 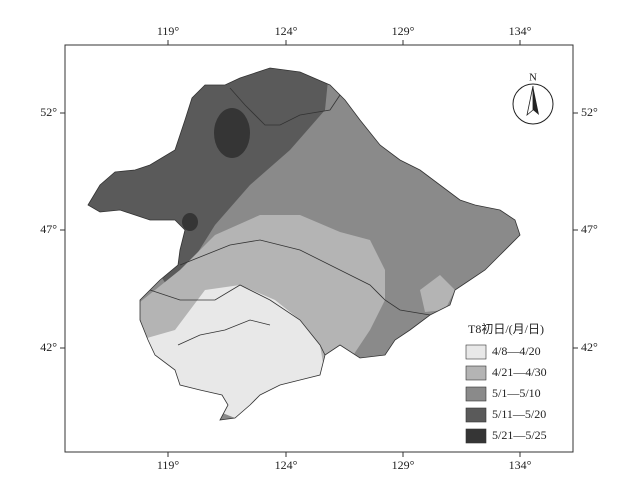 What do you see at coordinates (516, 351) in the screenshot?
I see `legend-label: 4/8—4/20` at bounding box center [516, 351].